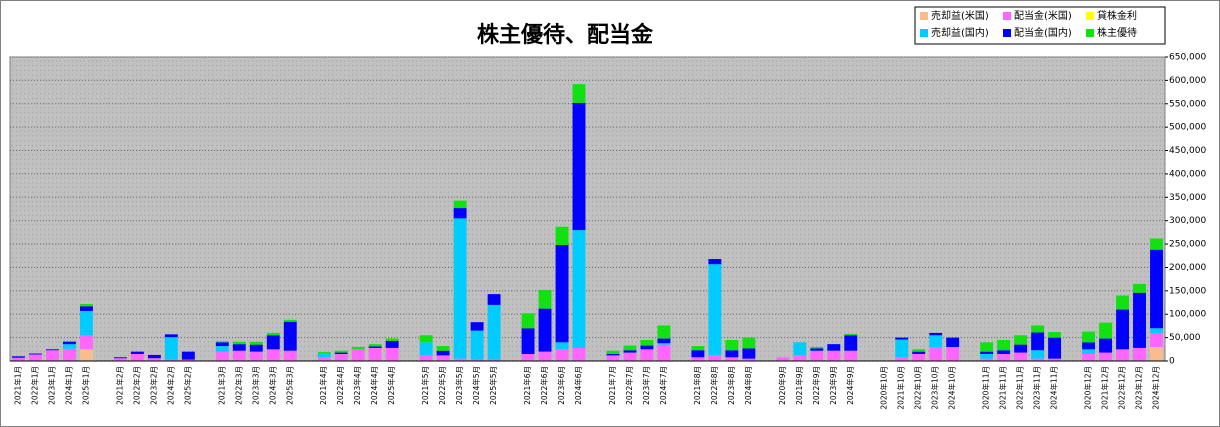  Describe the element at coordinates (714, 385) in the screenshot. I see `x-tick-label: 2022年8月` at that location.